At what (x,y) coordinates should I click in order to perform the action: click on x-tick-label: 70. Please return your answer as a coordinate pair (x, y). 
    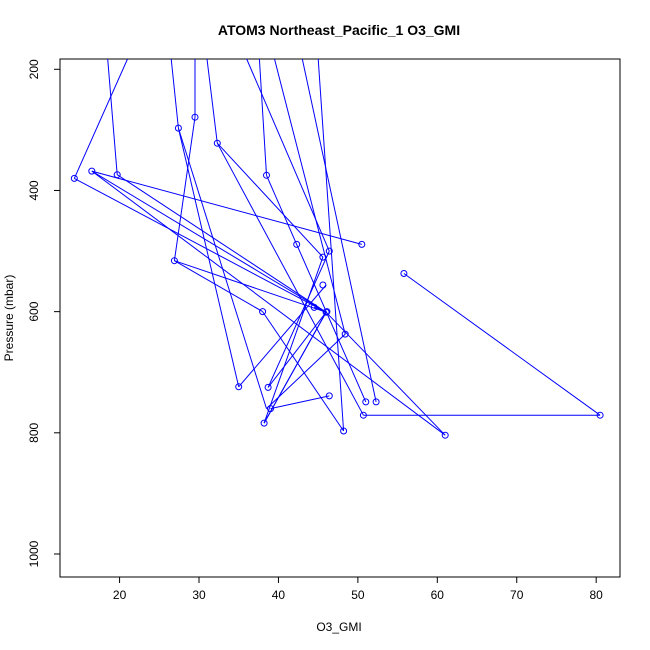
    Looking at the image, I should click on (517, 595).